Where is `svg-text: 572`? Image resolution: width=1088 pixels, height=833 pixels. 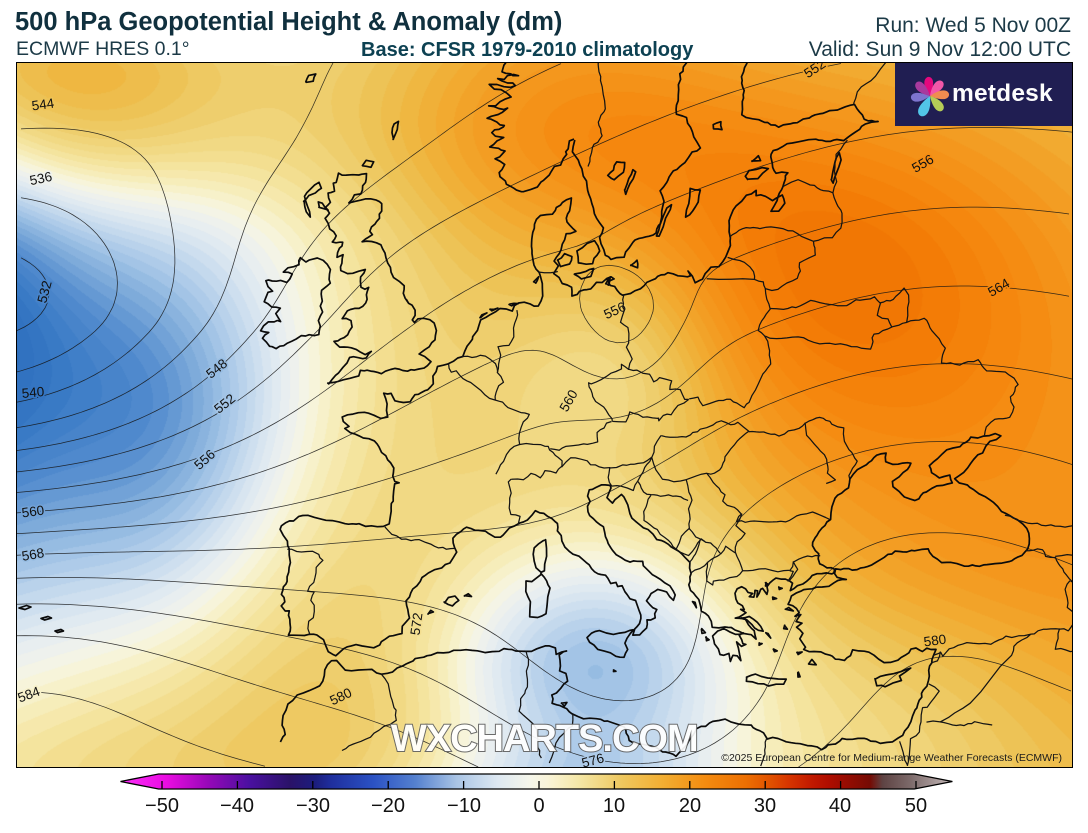 svg-text: 572 is located at coordinates (416, 624).